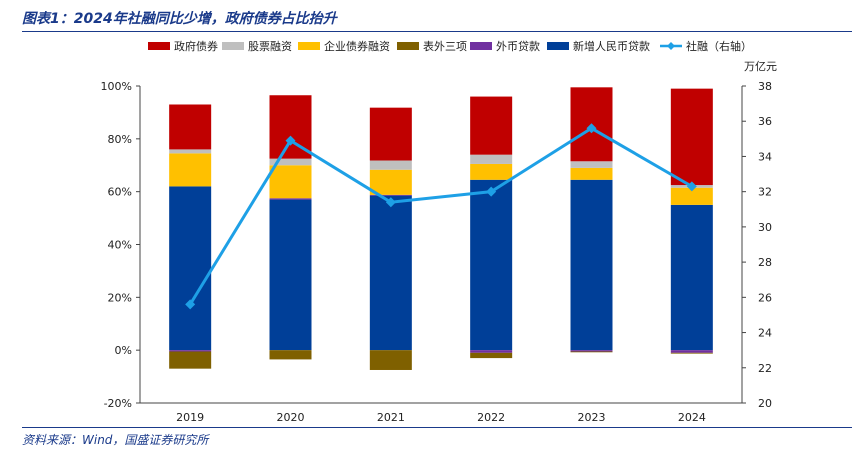 The image size is (858, 452). Describe the element at coordinates (357, 46) in the screenshot. I see `legend-label: 企业债券融资` at that location.